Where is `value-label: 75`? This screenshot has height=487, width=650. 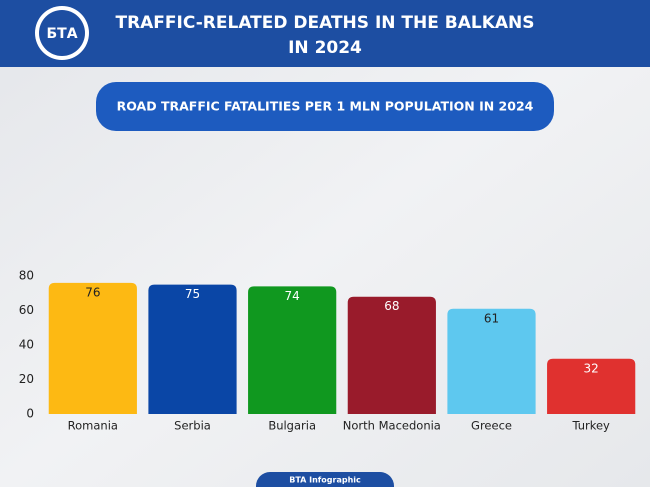
value-label: 75 is located at coordinates (192, 294).